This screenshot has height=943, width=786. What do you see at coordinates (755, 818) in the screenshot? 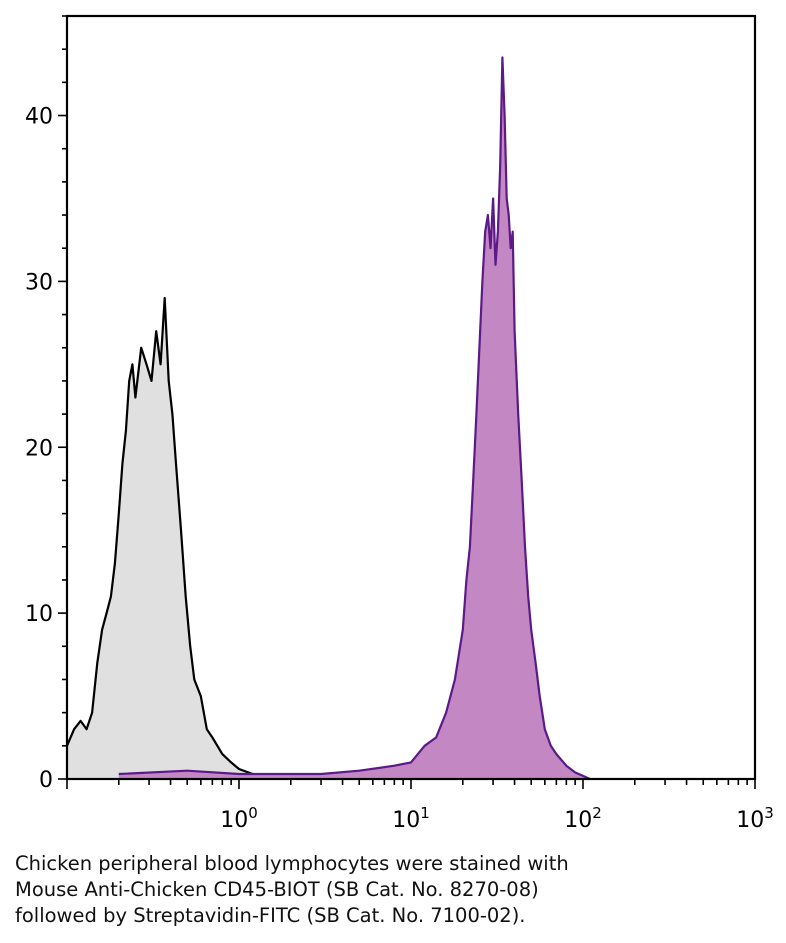
I see `x-tick-label: 10³` at bounding box center [755, 818].